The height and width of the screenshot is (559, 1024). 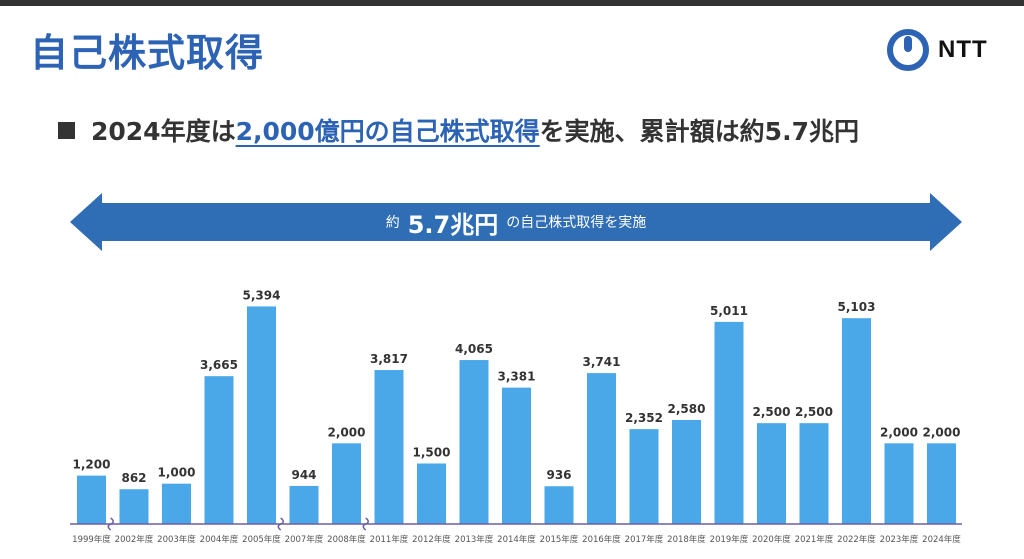 What do you see at coordinates (771, 473) in the screenshot?
I see `bar-2020年度` at bounding box center [771, 473].